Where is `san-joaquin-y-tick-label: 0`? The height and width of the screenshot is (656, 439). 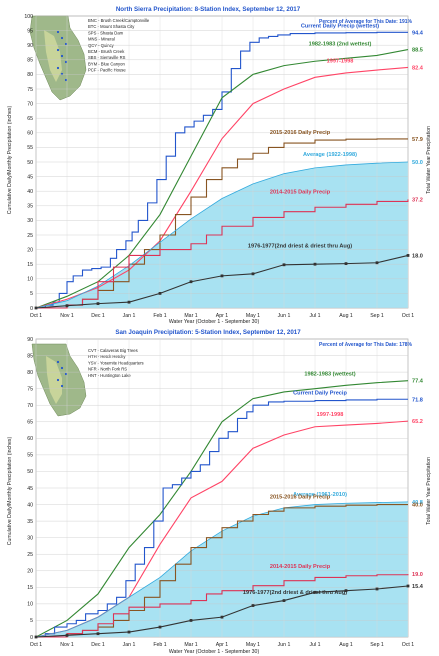 san-joaquin-y-tick-label: 0 is located at coordinates (31, 638).